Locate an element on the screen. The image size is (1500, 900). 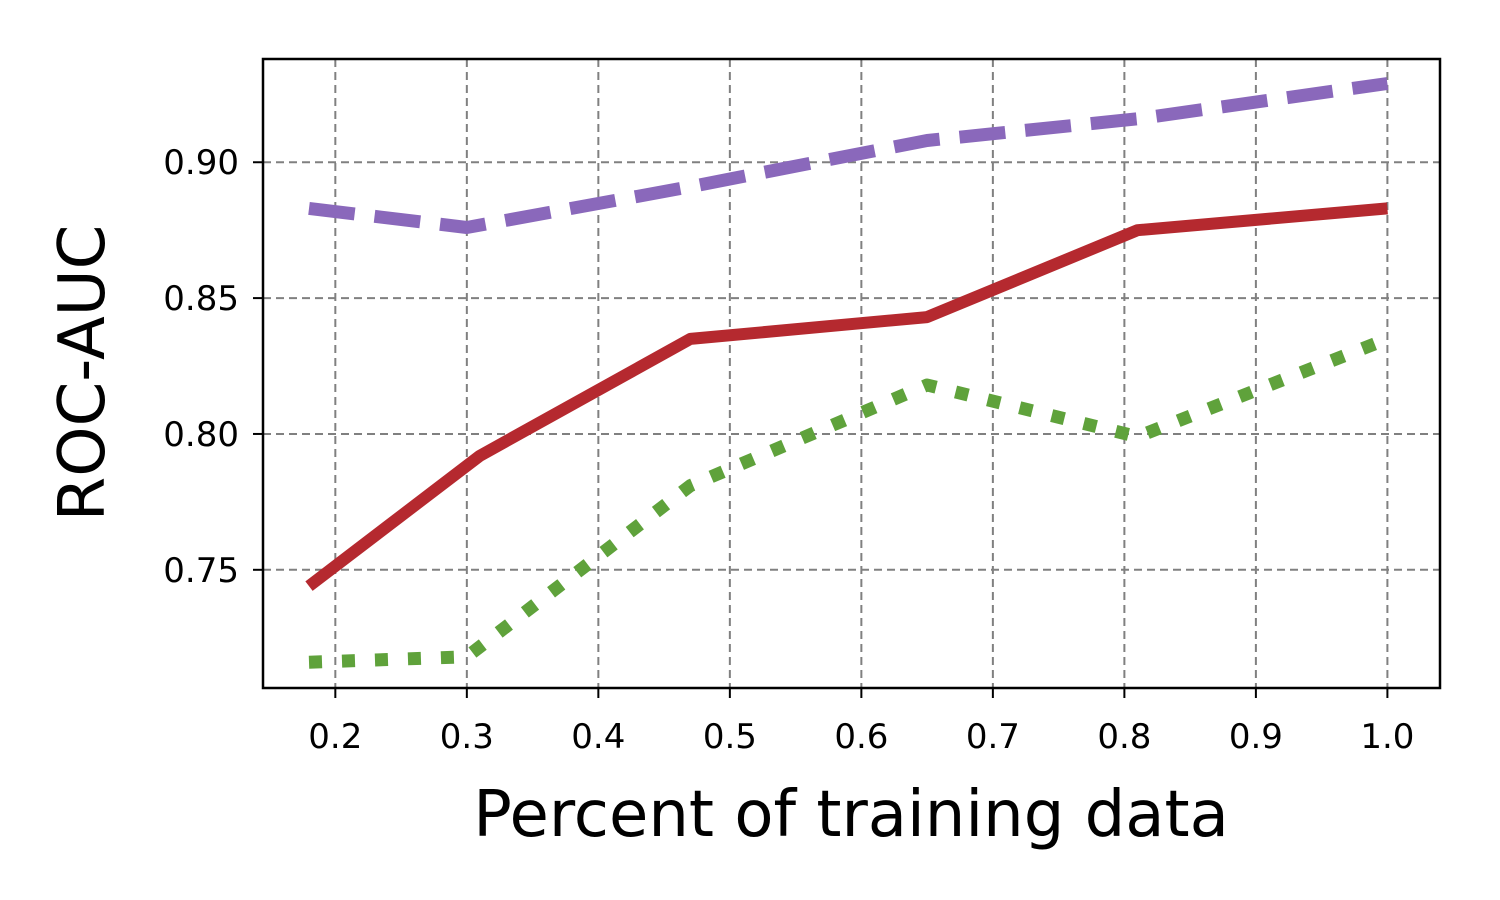
x-tick-label: 0.9 is located at coordinates (1256, 737).